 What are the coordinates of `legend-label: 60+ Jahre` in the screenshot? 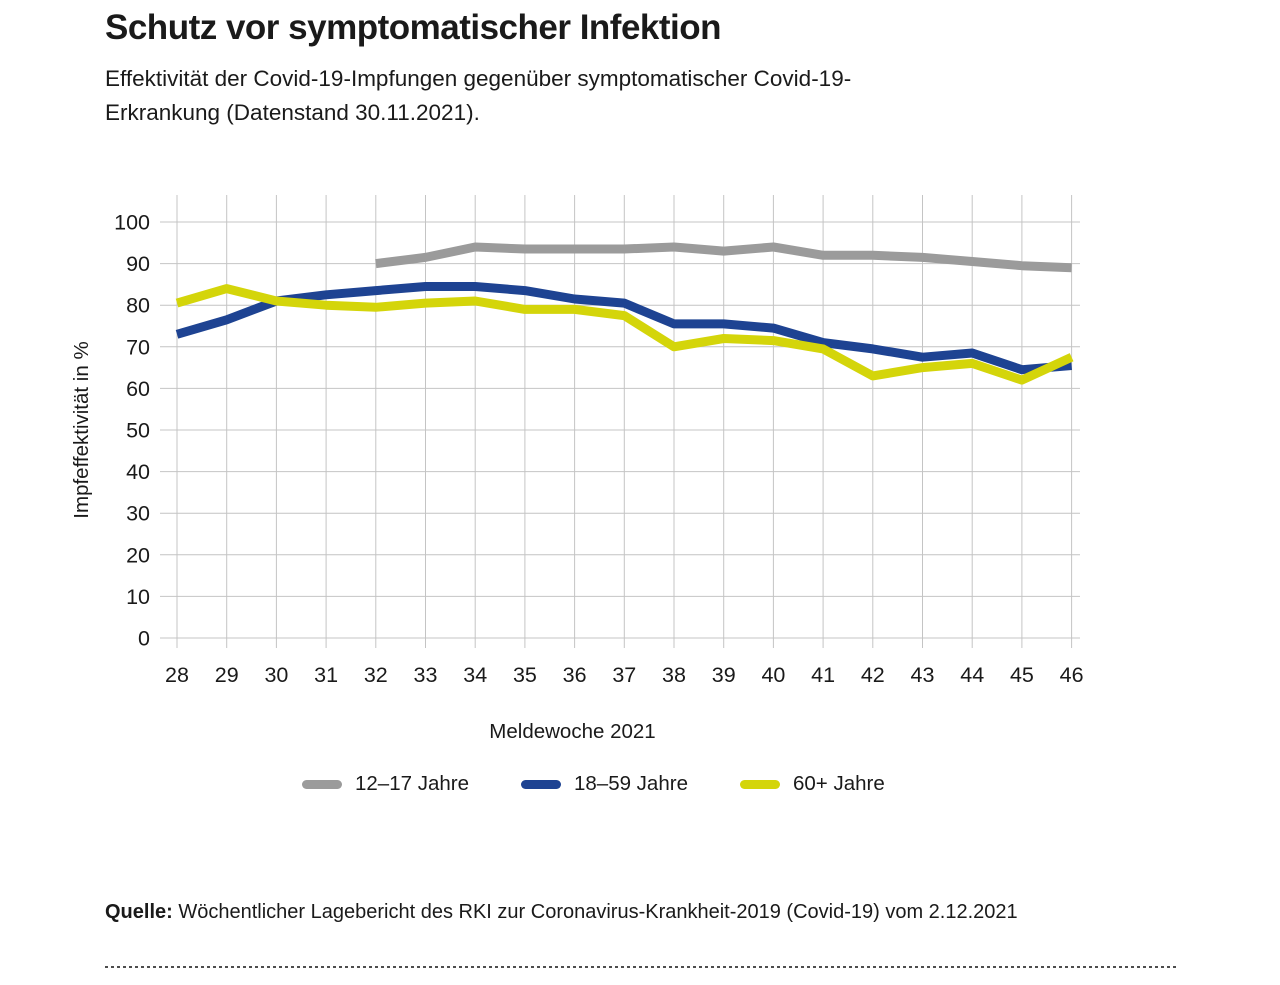 It's located at (838, 783).